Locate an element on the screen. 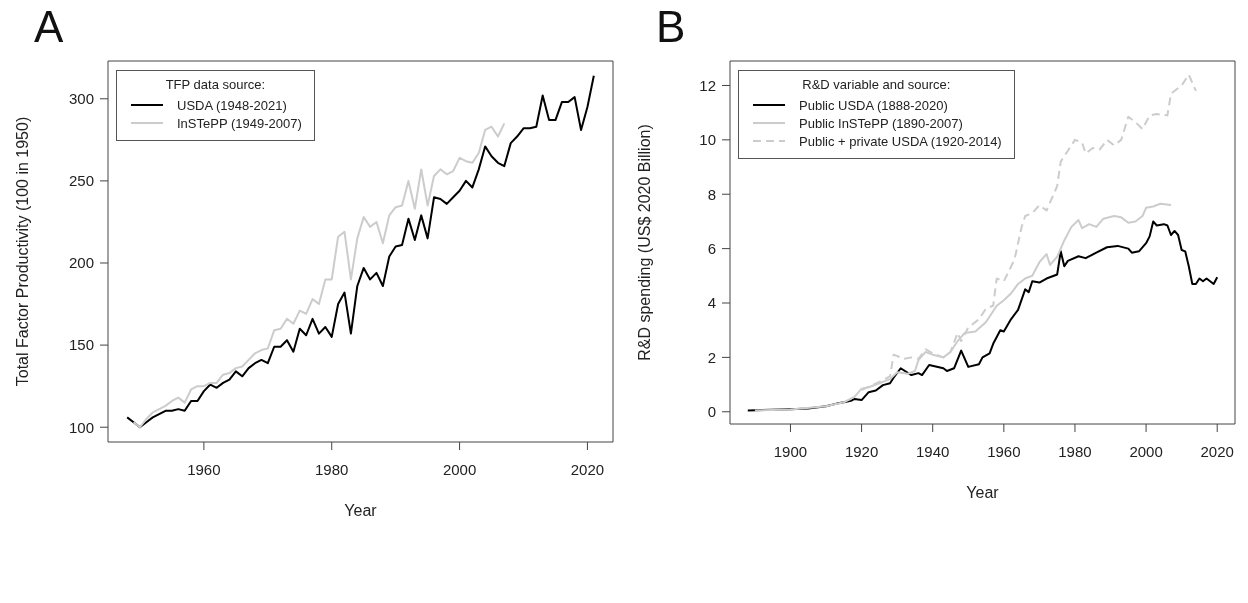 The height and width of the screenshot is (603, 1248). legend-title: R&D variable and source: is located at coordinates (876, 84).